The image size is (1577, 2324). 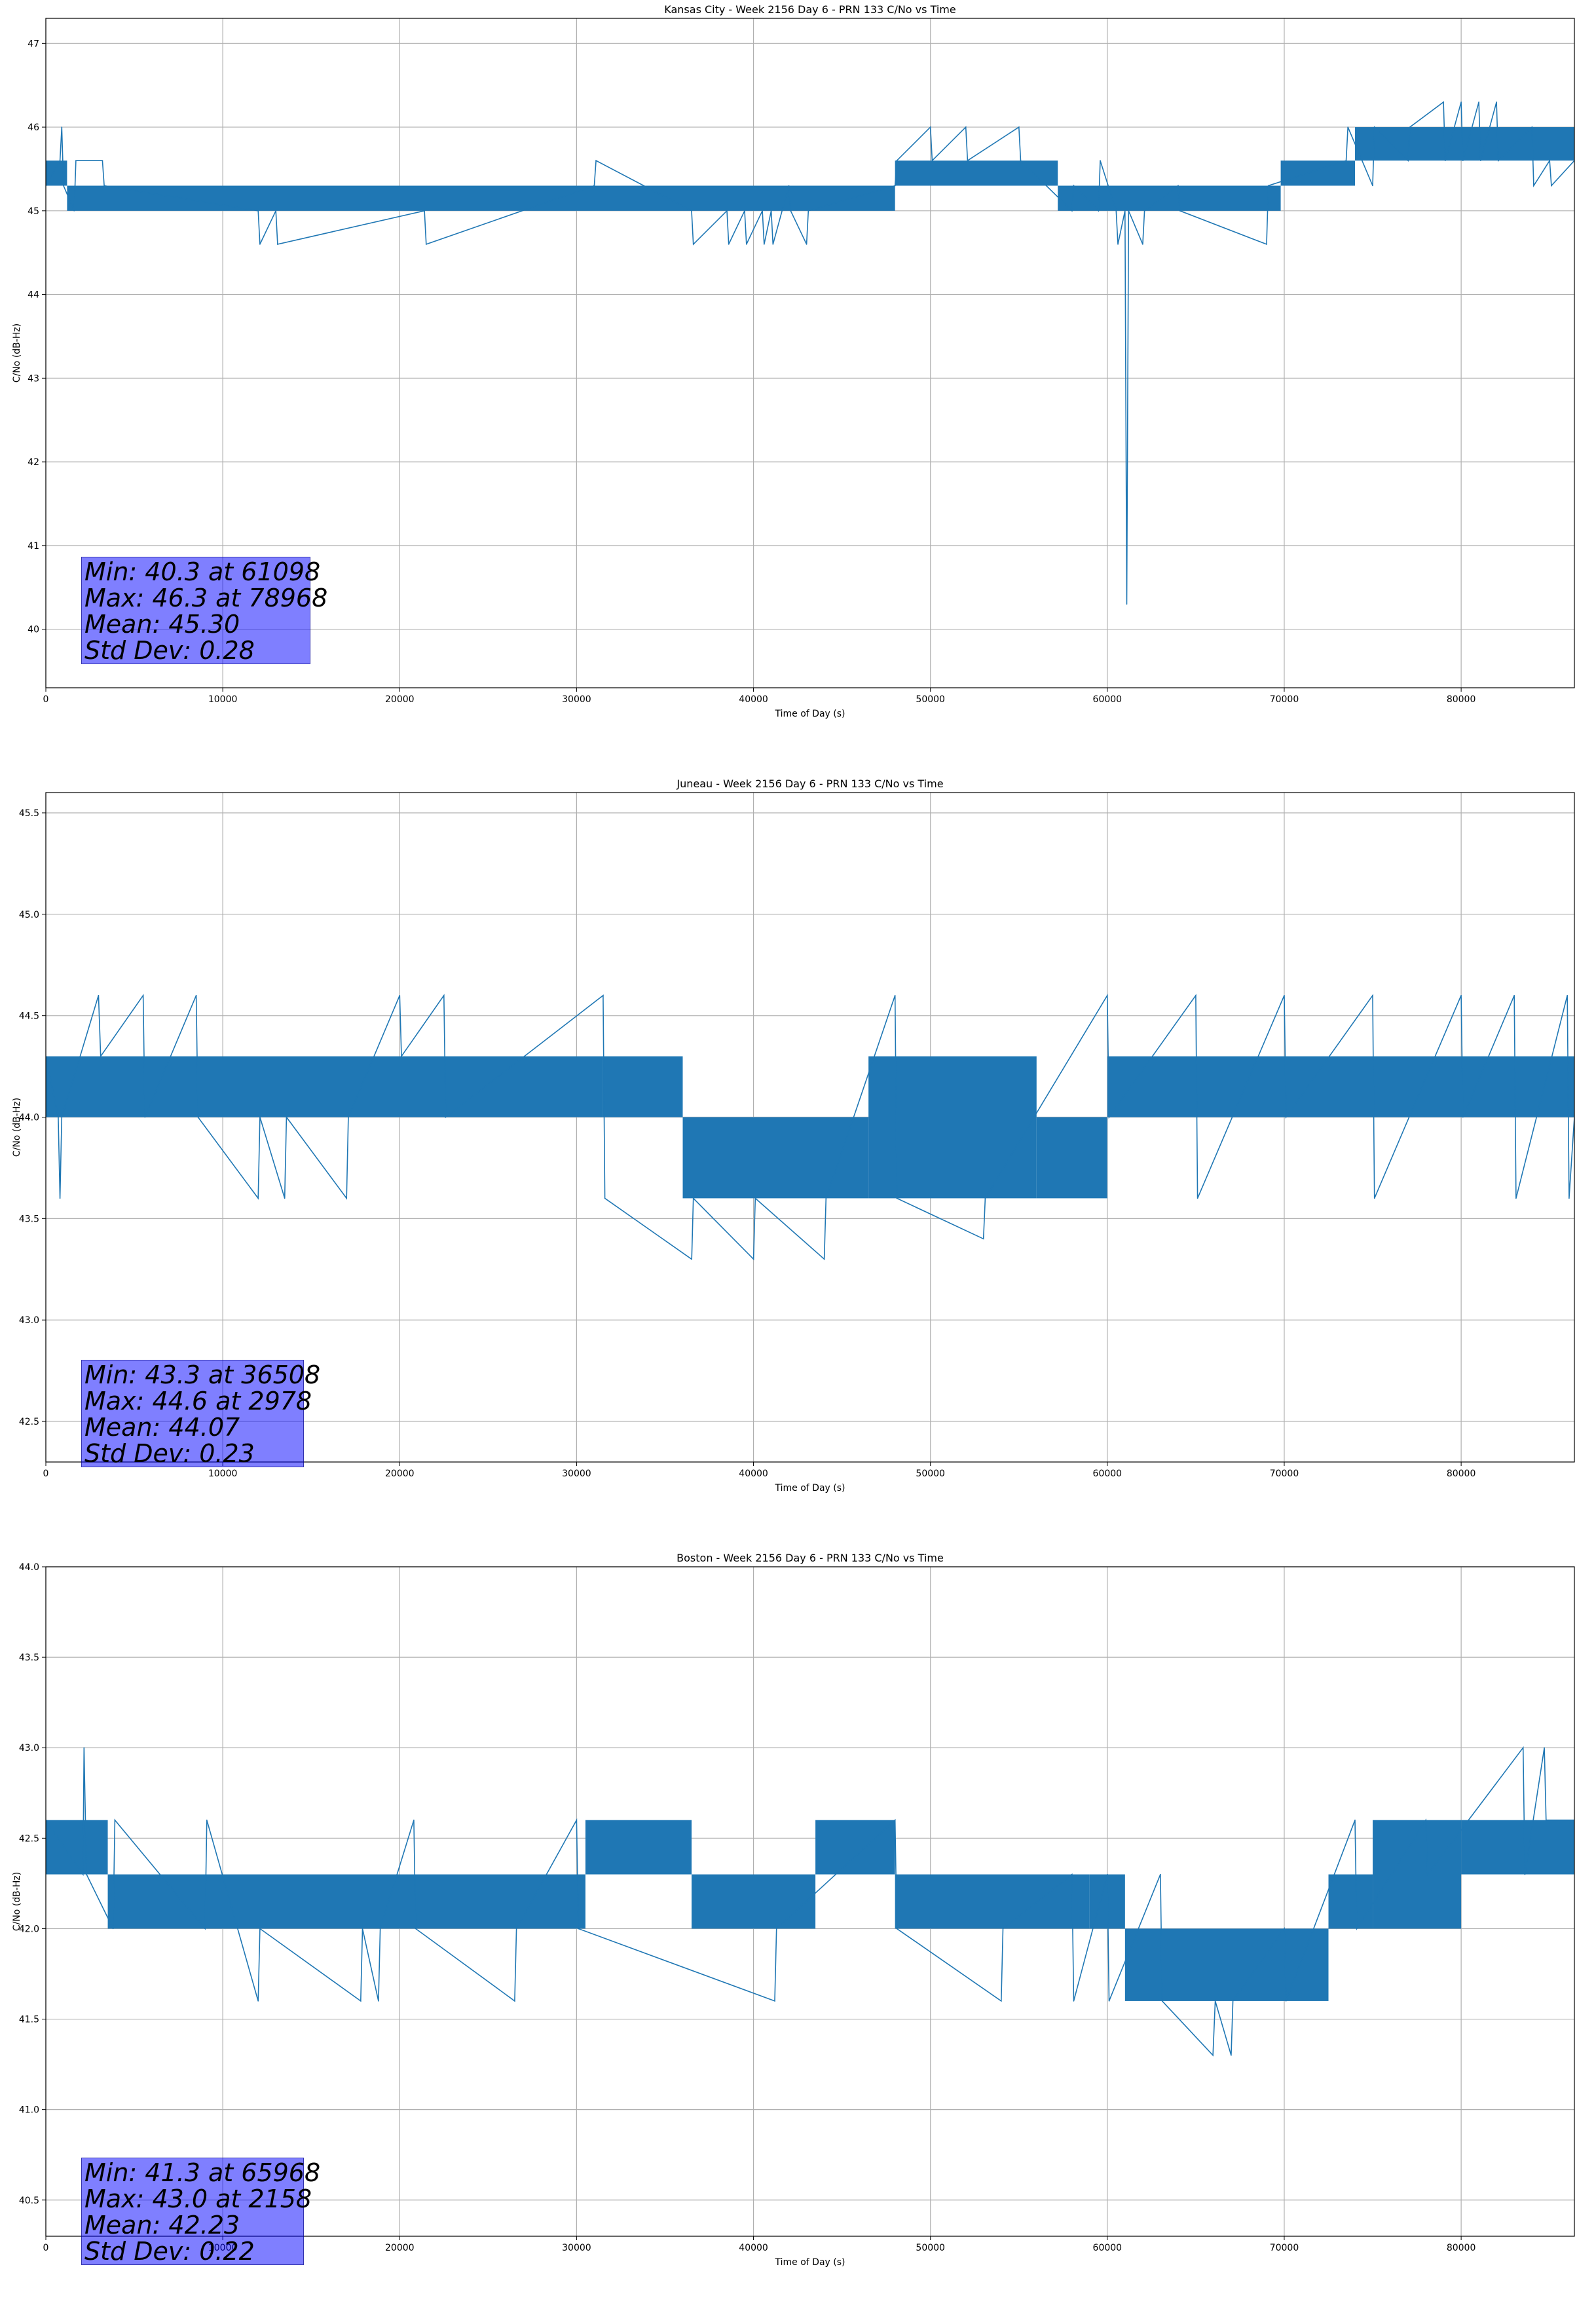 I want to click on x-tick-label: 20000, so click(x=400, y=699).